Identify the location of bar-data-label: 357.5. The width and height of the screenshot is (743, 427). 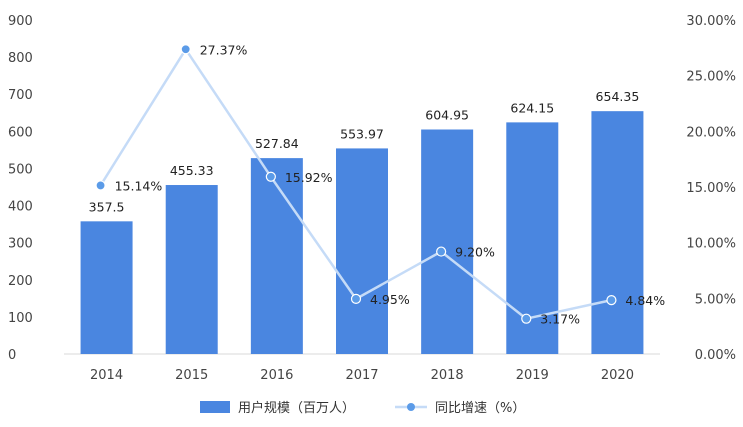
(107, 206).